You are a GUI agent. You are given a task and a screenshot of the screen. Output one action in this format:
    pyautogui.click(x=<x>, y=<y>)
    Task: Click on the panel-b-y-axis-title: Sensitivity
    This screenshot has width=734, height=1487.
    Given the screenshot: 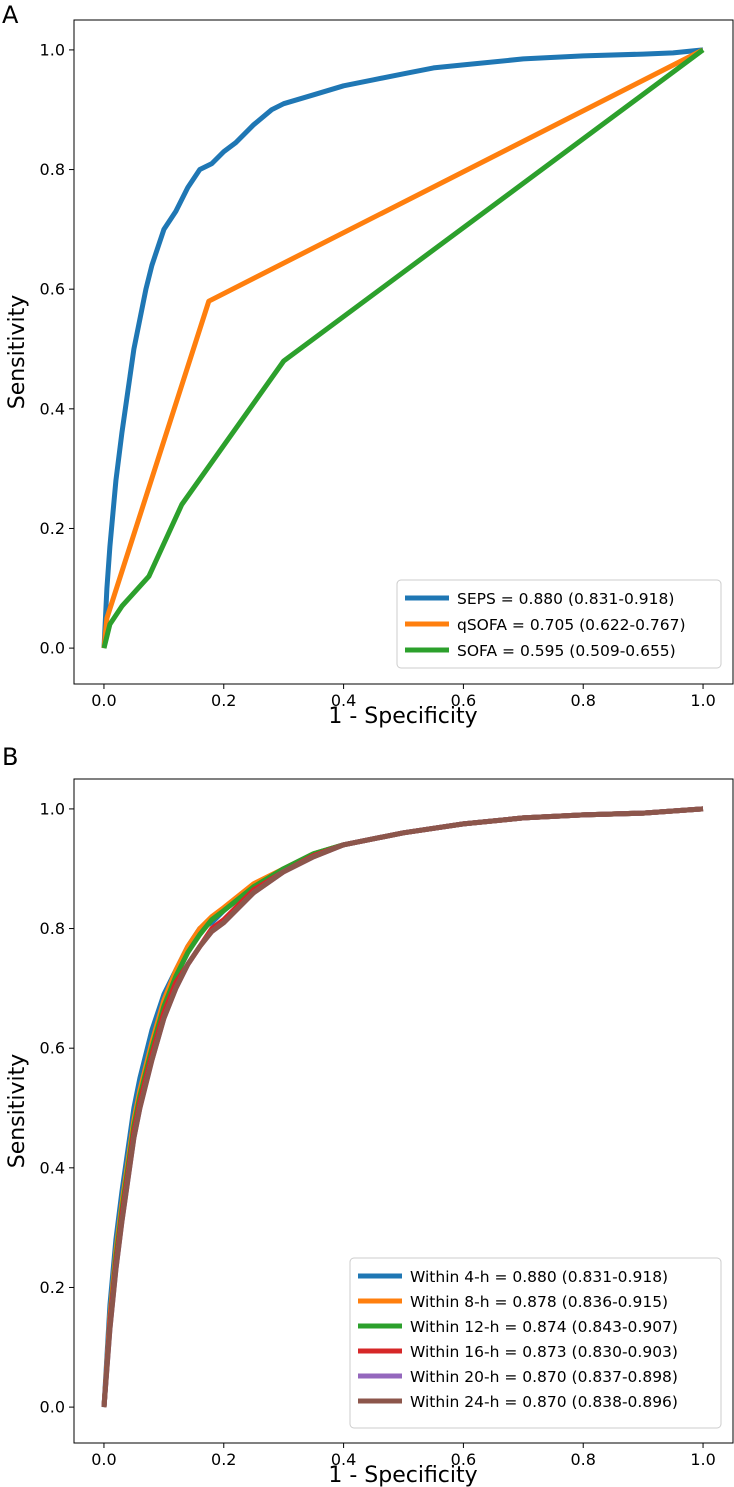 What is the action you would take?
    pyautogui.click(x=17, y=1111)
    